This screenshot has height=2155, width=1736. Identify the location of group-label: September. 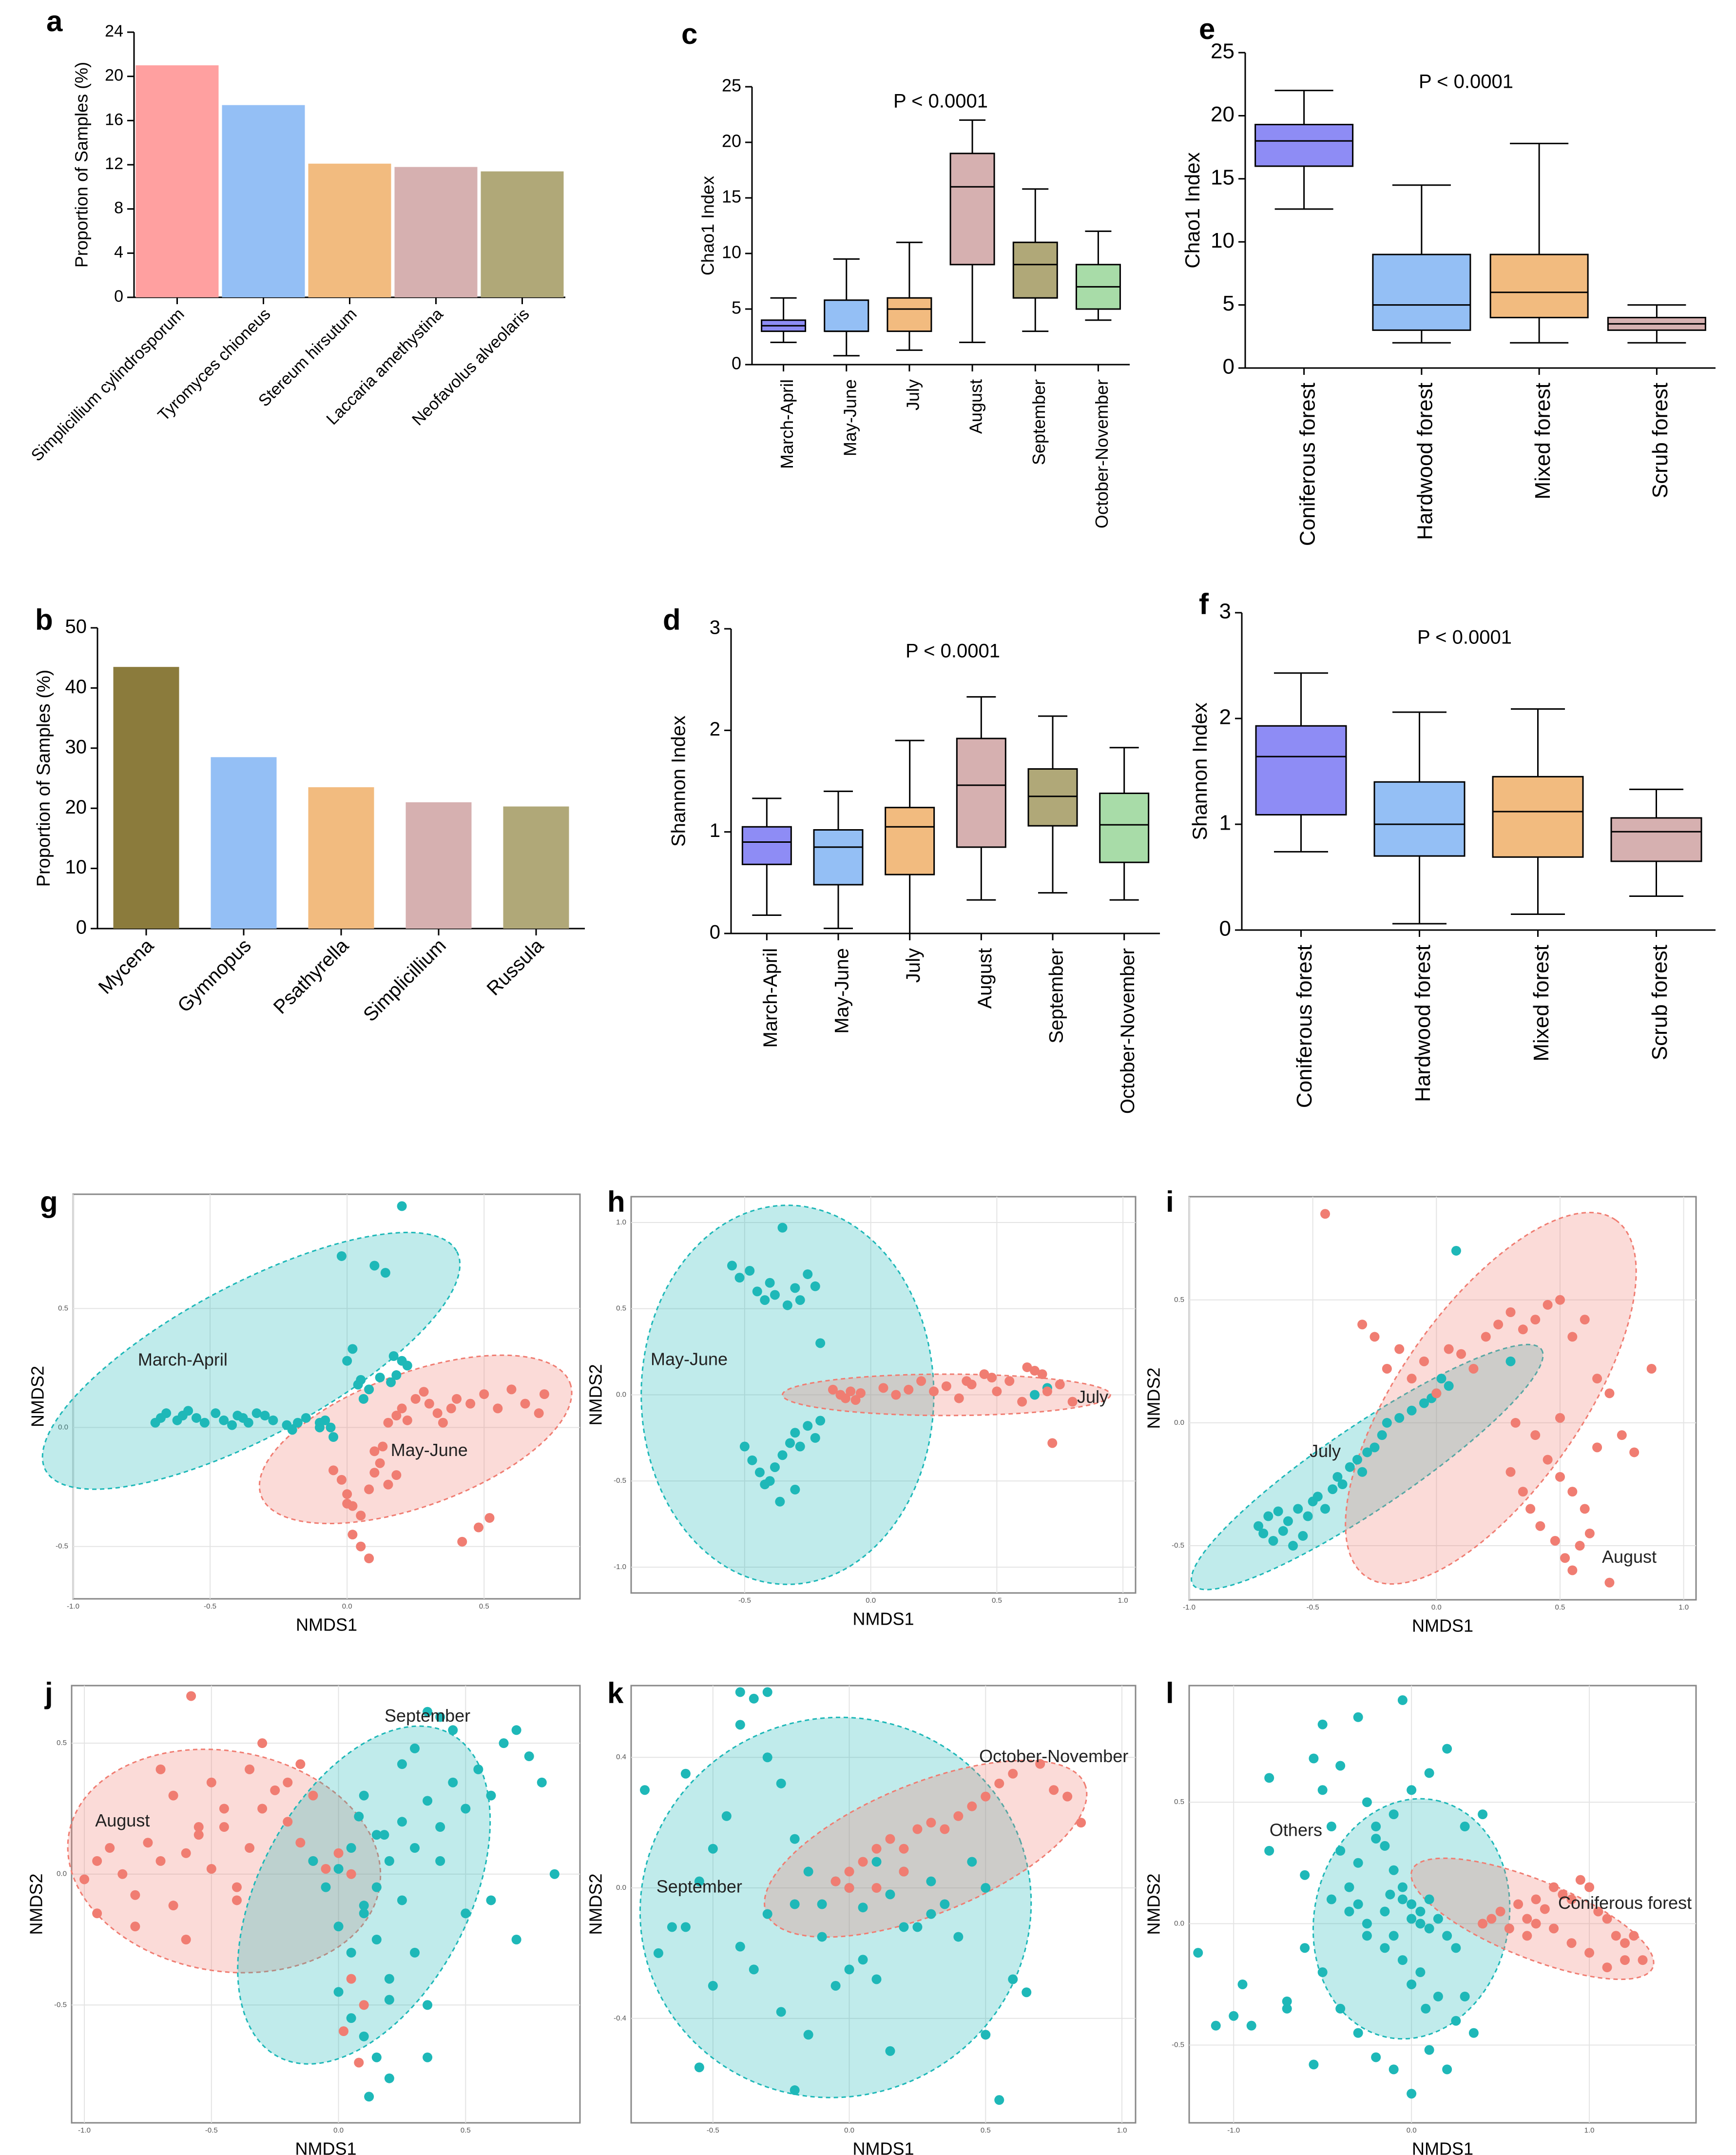
(699, 1887).